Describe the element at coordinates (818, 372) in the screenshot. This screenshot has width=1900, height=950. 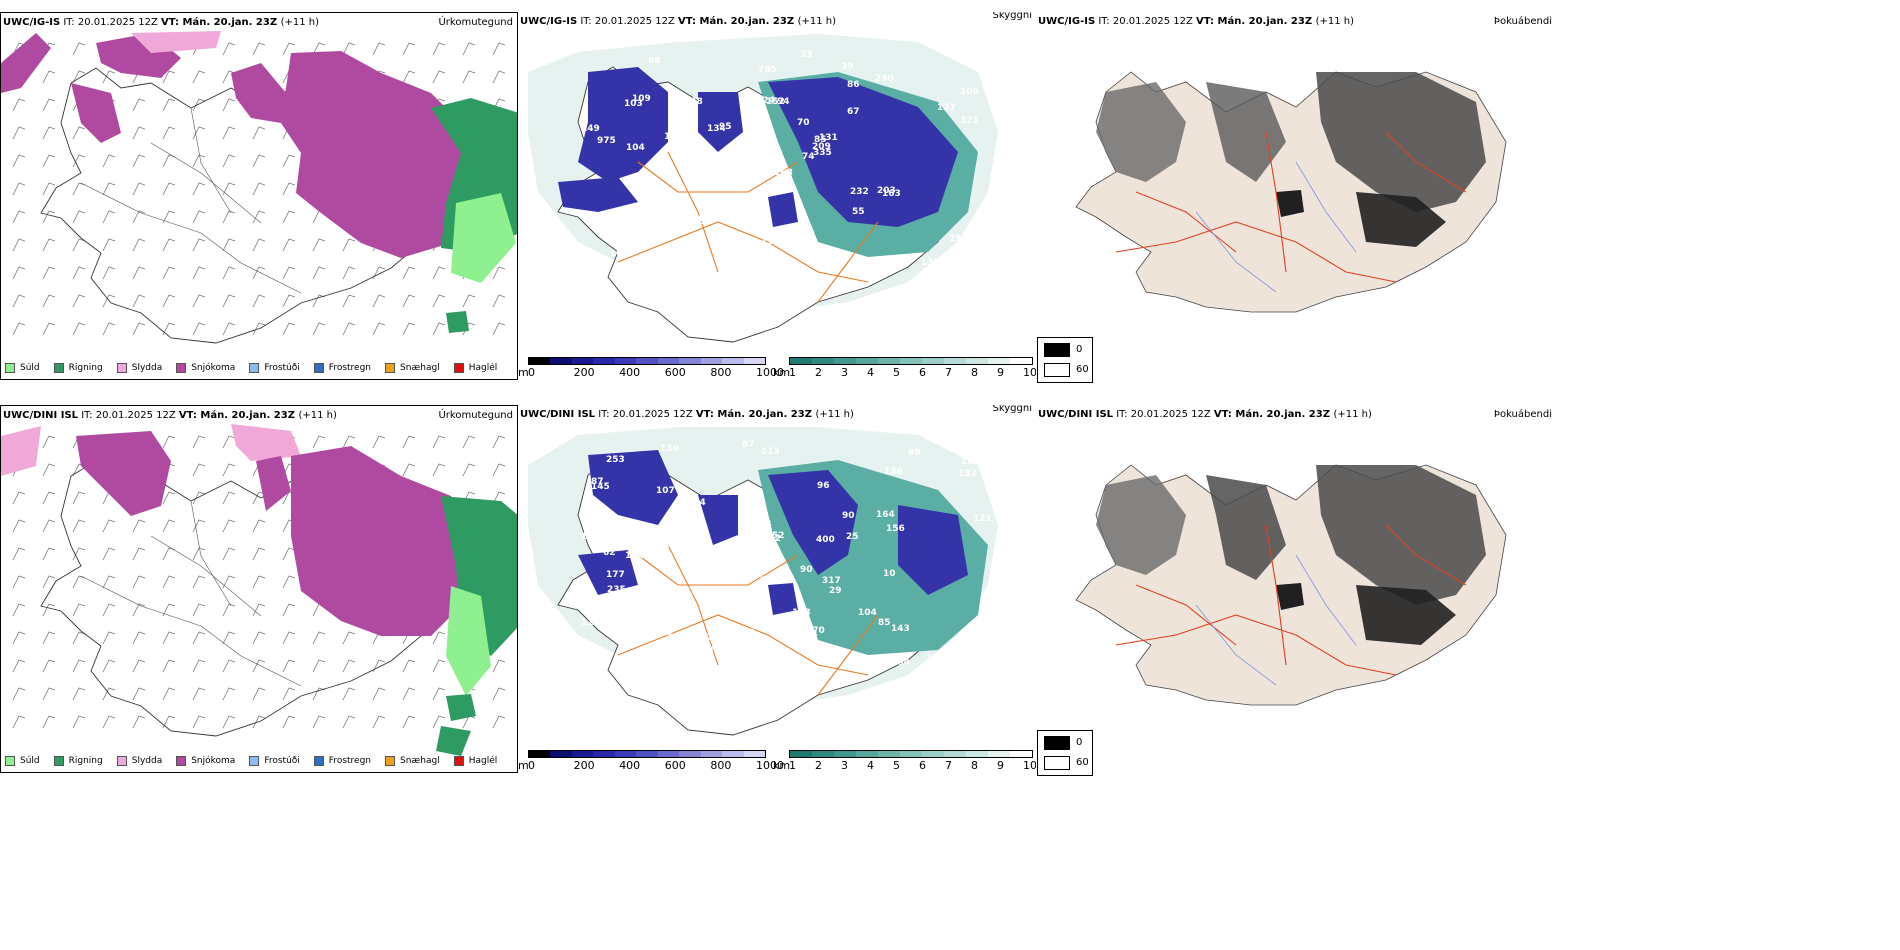
I see `colorbar-tick: 2` at that location.